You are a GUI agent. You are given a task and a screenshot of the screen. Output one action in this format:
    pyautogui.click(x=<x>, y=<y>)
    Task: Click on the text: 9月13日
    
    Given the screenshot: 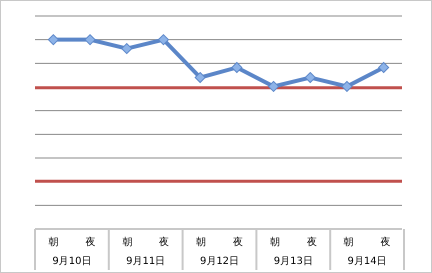 What is the action you would take?
    pyautogui.click(x=293, y=261)
    